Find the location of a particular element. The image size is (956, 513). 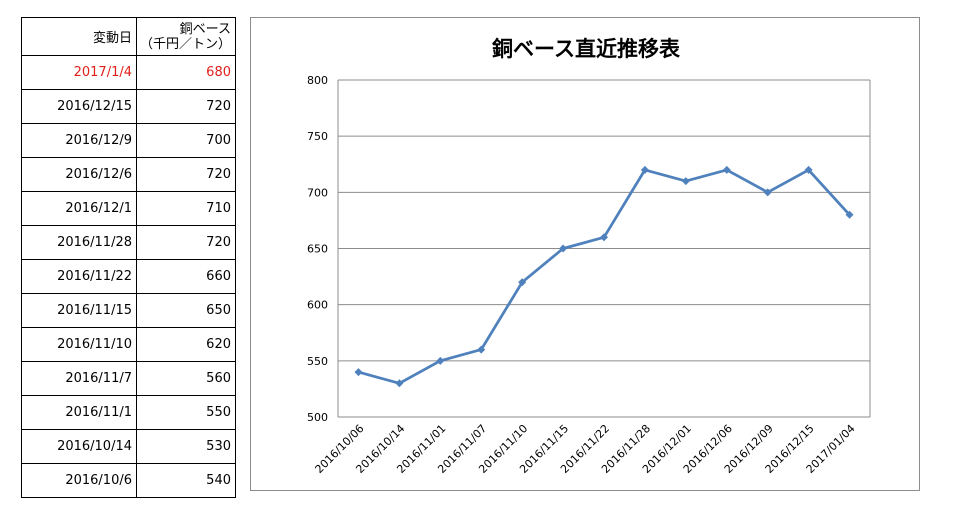

cell-value: 650 is located at coordinates (186, 310).